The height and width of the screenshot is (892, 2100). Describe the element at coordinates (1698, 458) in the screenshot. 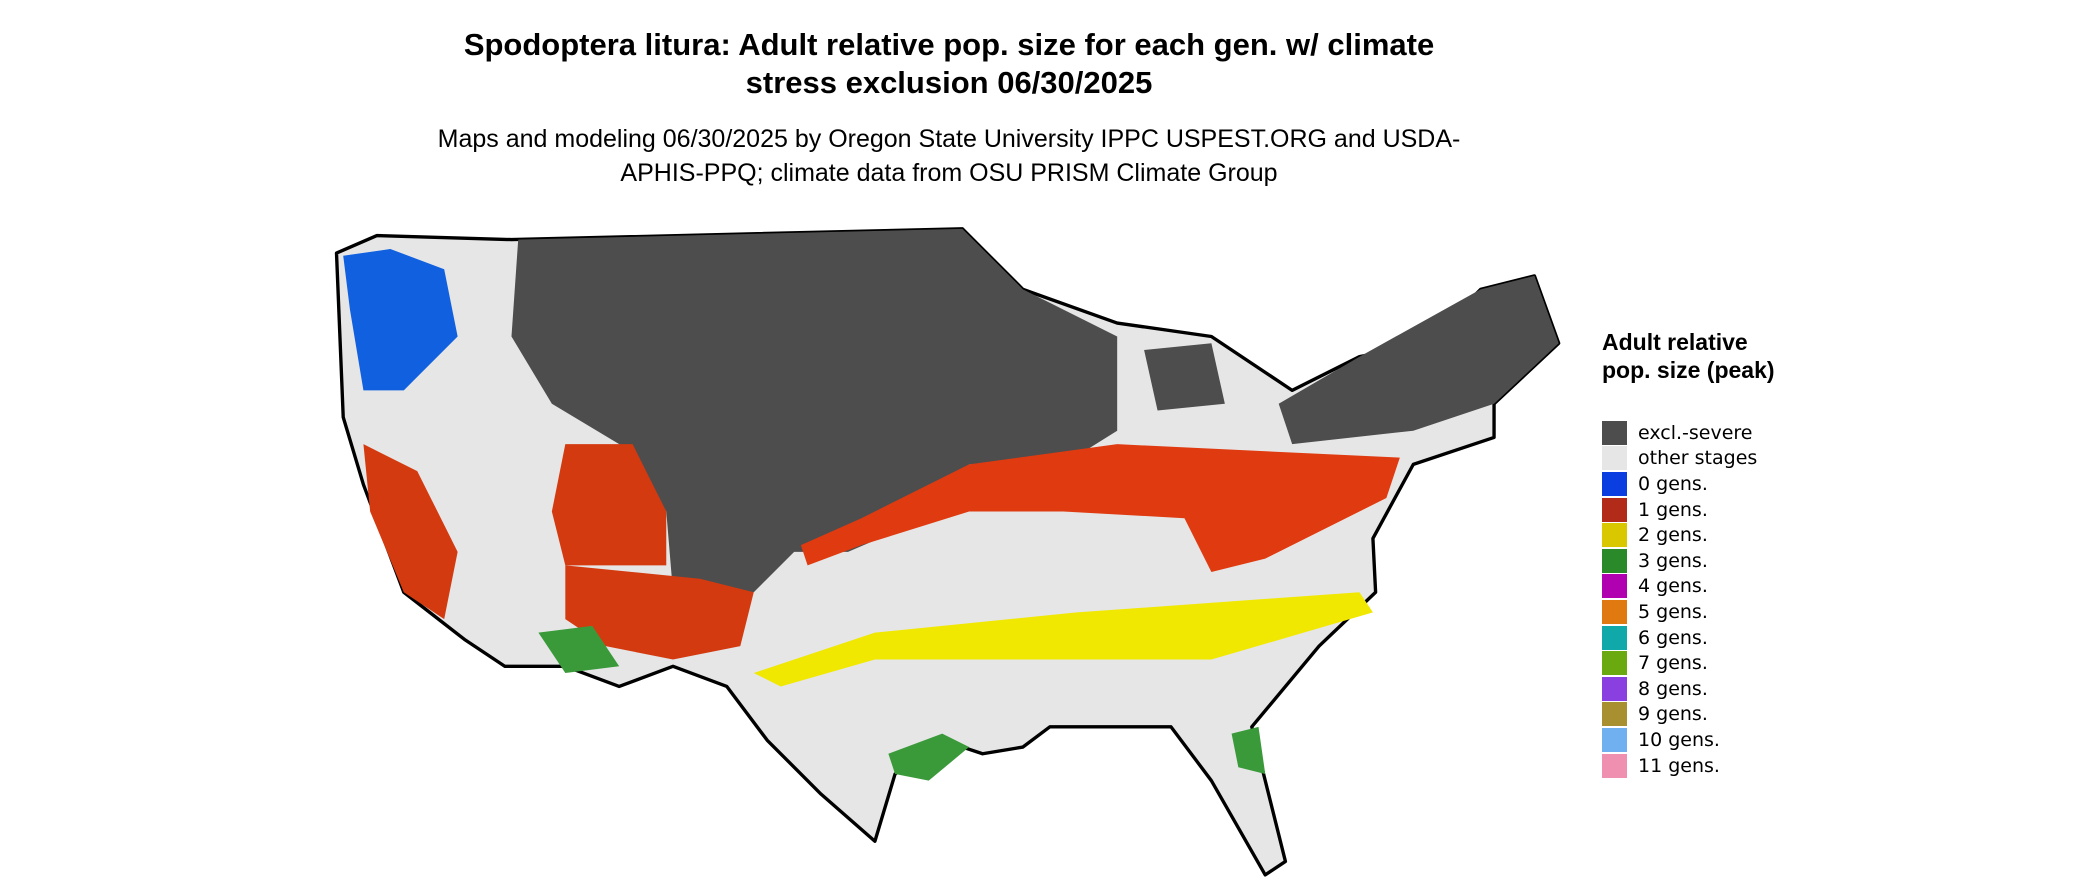

I see `legend-label: other stages` at that location.